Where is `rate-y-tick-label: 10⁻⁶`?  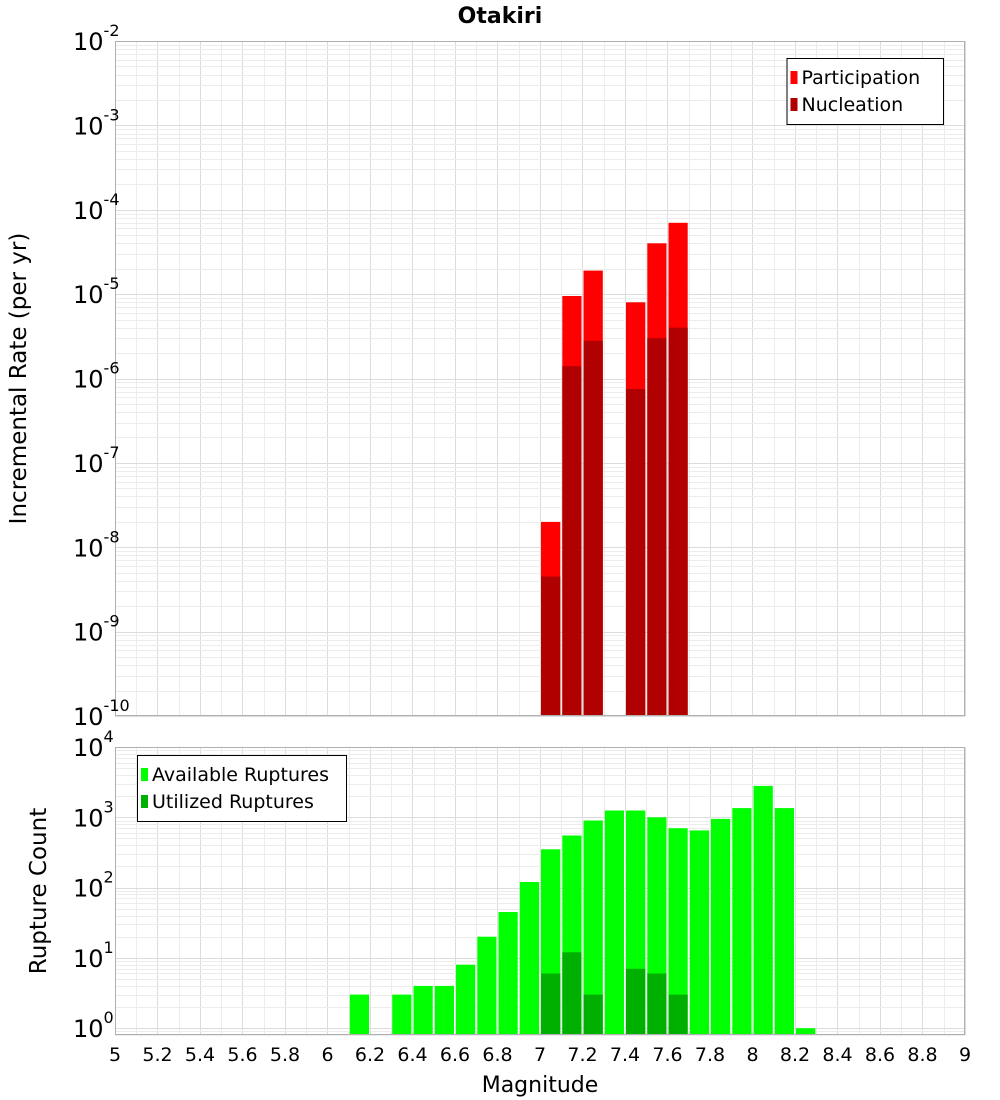 rate-y-tick-label: 10⁻⁶ is located at coordinates (96, 376).